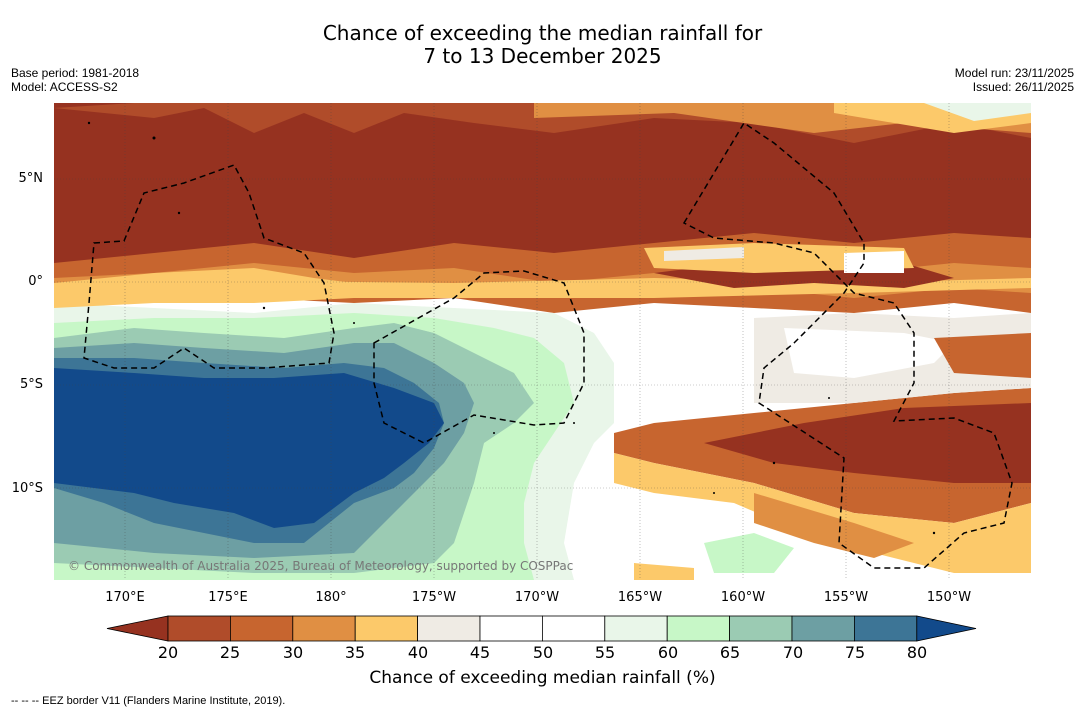 This screenshot has height=713, width=1085. Describe the element at coordinates (917, 652) in the screenshot. I see `colorbar-label: 80` at that location.